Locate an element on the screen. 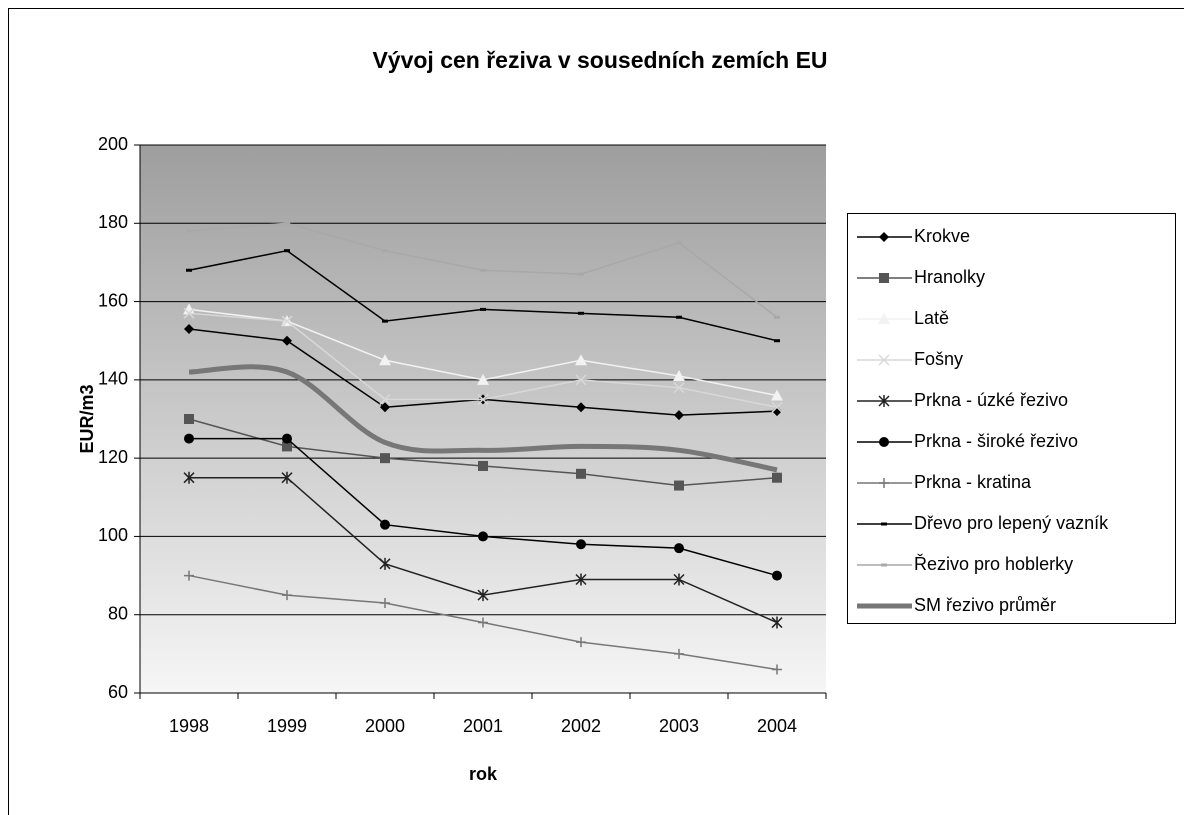 Image resolution: width=1184 pixels, height=815 pixels. x-tick-label: 2001 is located at coordinates (483, 726).